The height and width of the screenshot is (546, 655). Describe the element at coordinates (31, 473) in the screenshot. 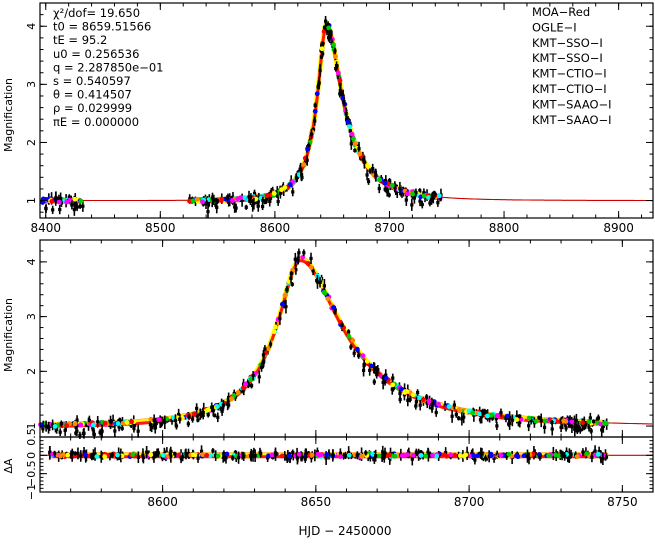

I see `residual-ytick-label: −0.5` at that location.